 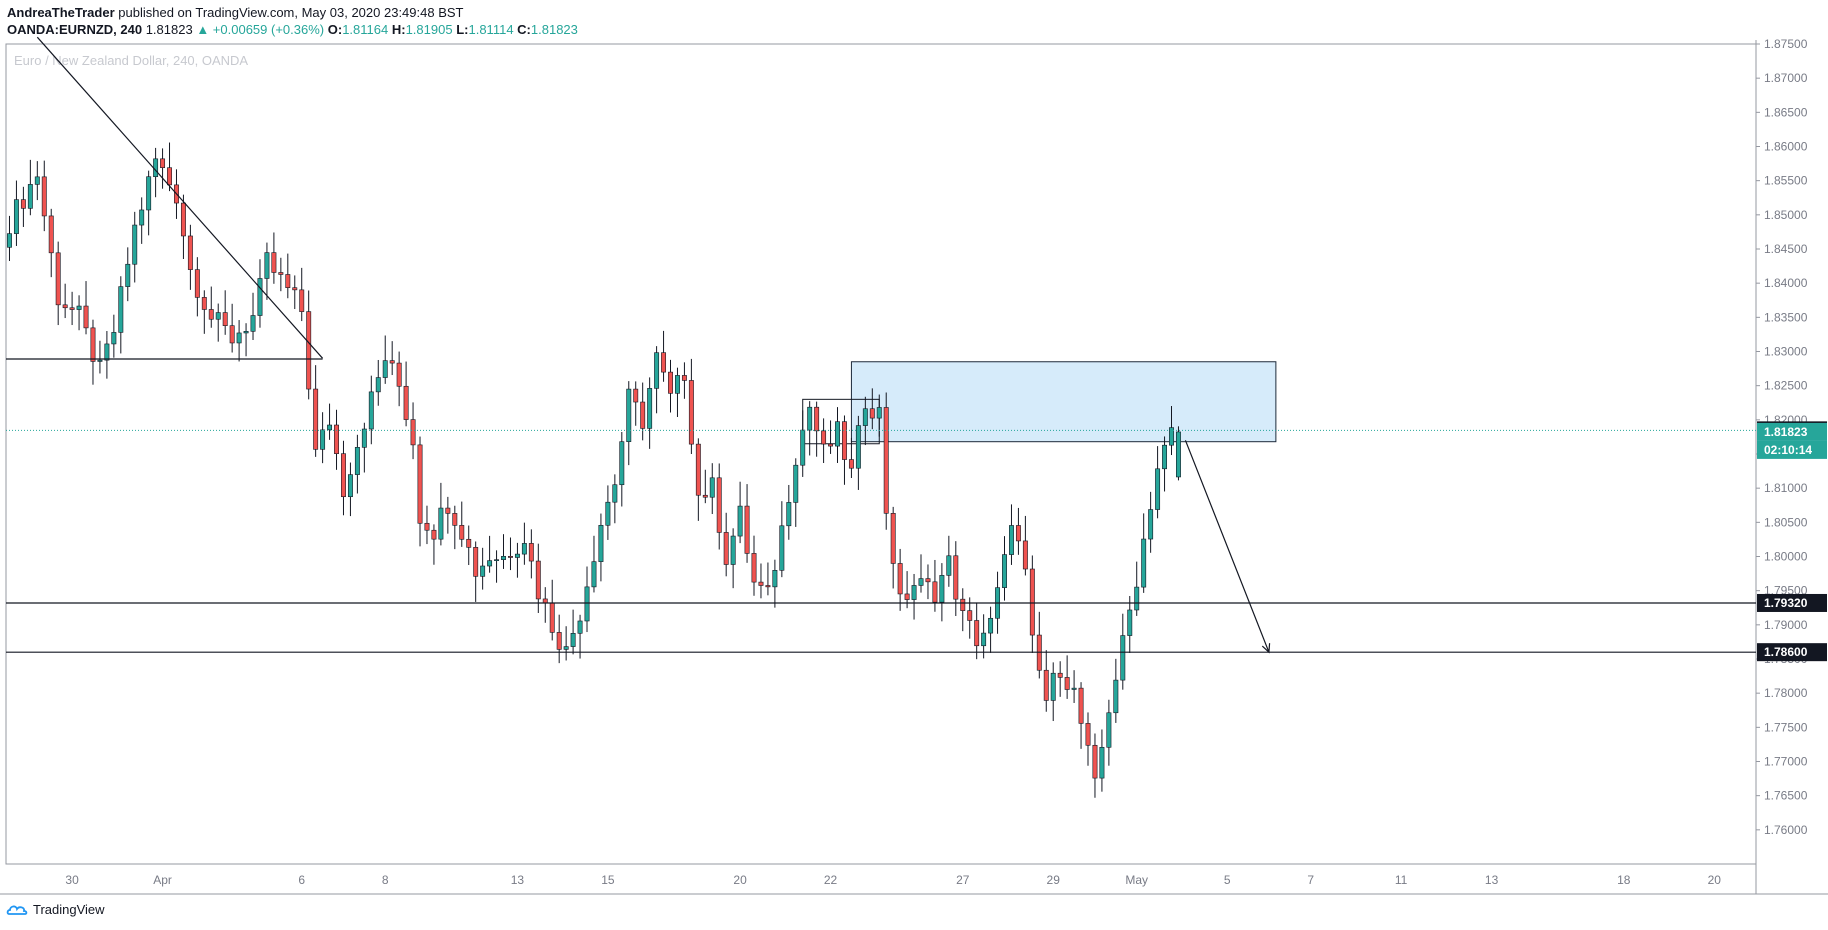 I want to click on high-label: H:, so click(x=398, y=29).